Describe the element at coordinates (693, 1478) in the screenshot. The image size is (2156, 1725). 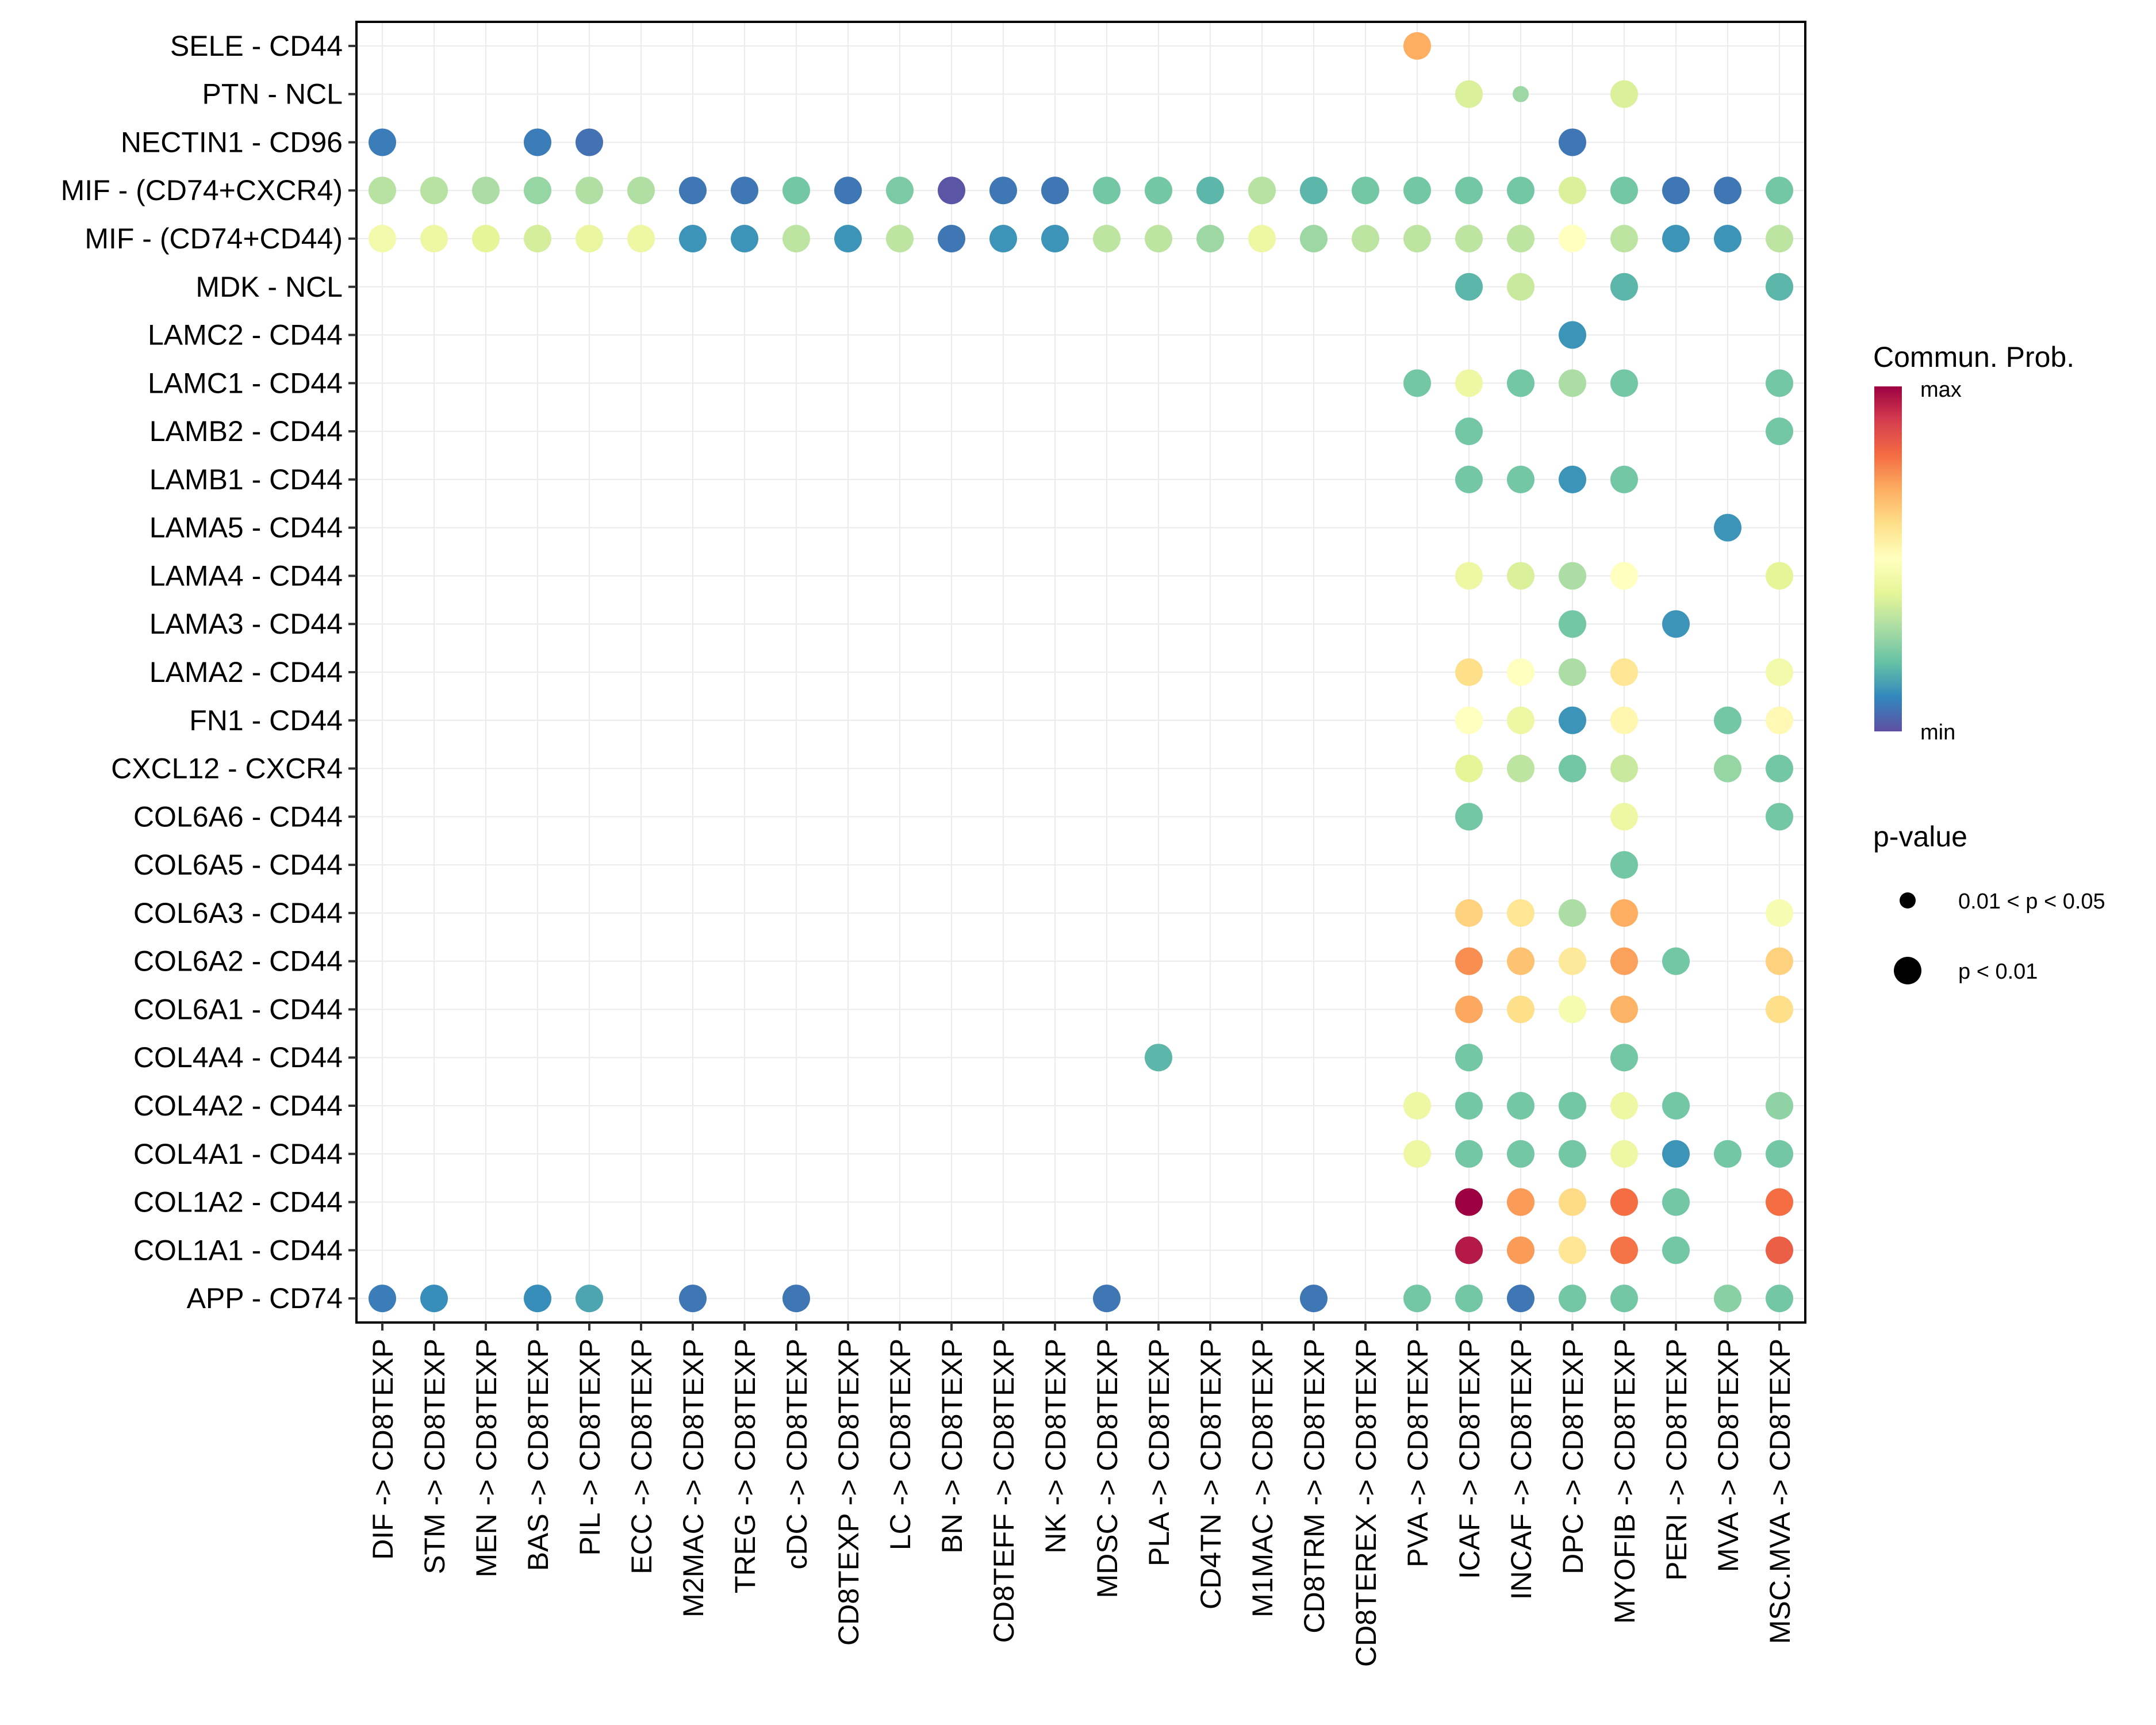
I see `x-tick-label: M2MAC -> CD8TEXP` at that location.